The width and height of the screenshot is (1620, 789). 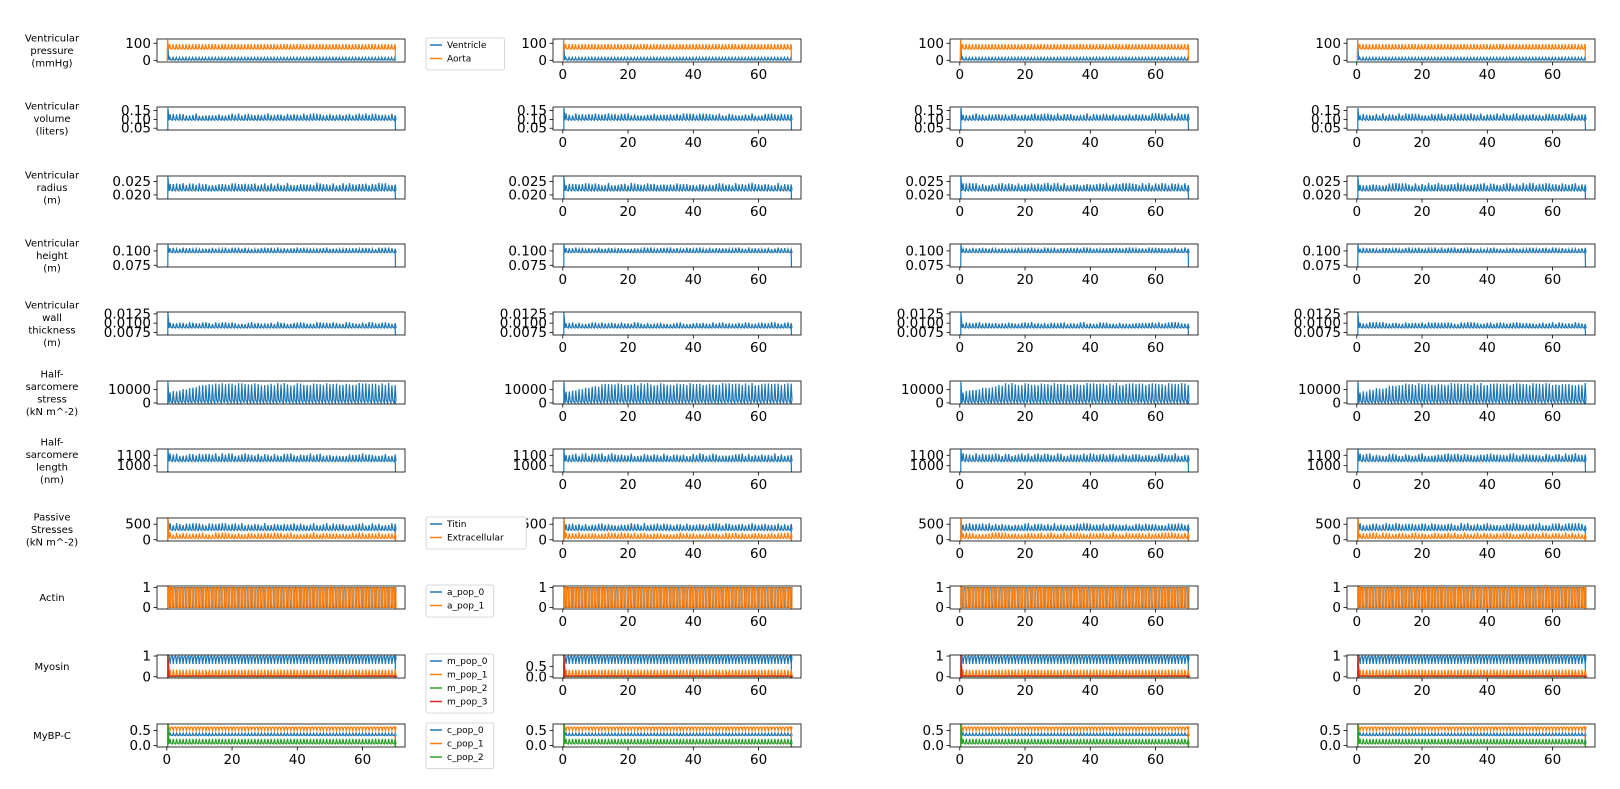 What do you see at coordinates (534, 44) in the screenshot?
I see `y-tick-label: 100` at bounding box center [534, 44].